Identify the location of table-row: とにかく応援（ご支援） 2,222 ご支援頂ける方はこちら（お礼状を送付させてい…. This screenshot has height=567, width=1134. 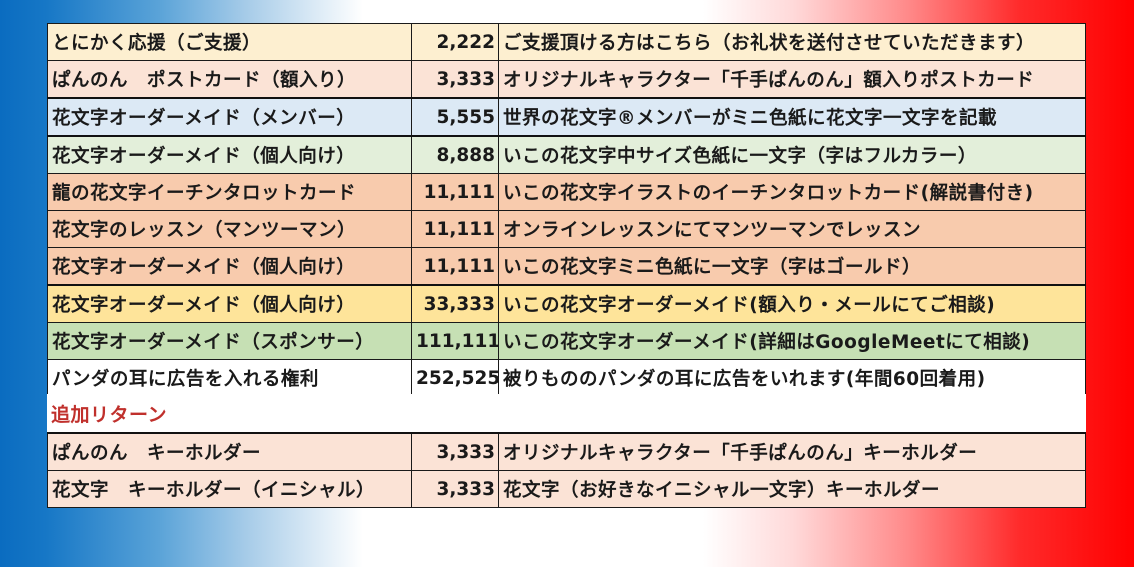
(566, 42).